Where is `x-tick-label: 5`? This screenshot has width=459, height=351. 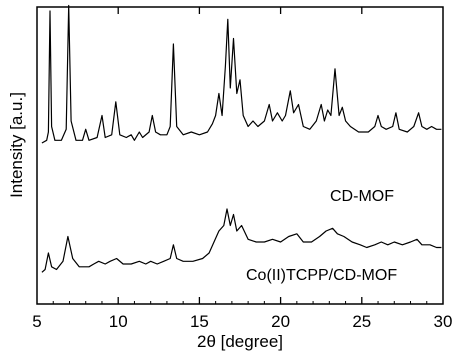
x-tick-label: 5 is located at coordinates (36, 321).